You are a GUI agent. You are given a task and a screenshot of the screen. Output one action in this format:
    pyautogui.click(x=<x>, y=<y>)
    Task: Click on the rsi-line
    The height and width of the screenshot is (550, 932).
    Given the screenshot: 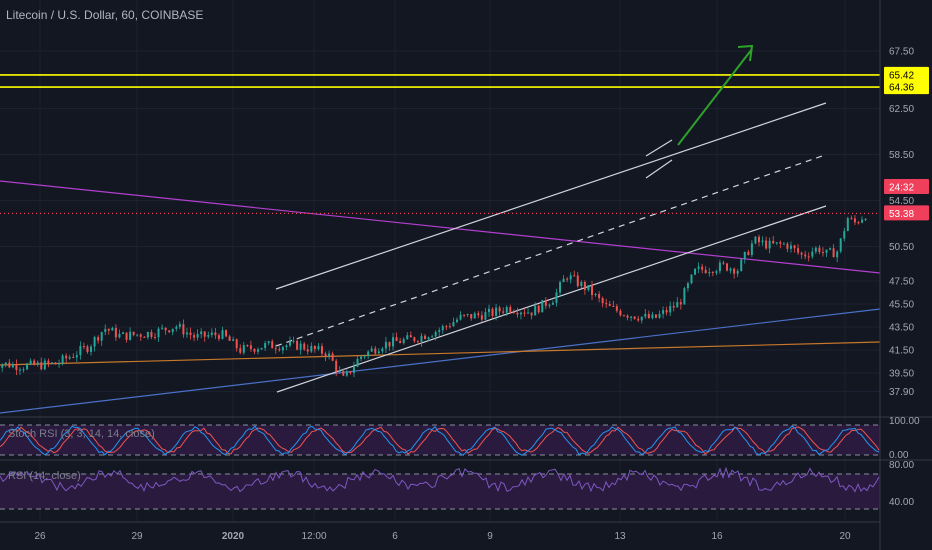 What is the action you would take?
    pyautogui.click(x=440, y=479)
    